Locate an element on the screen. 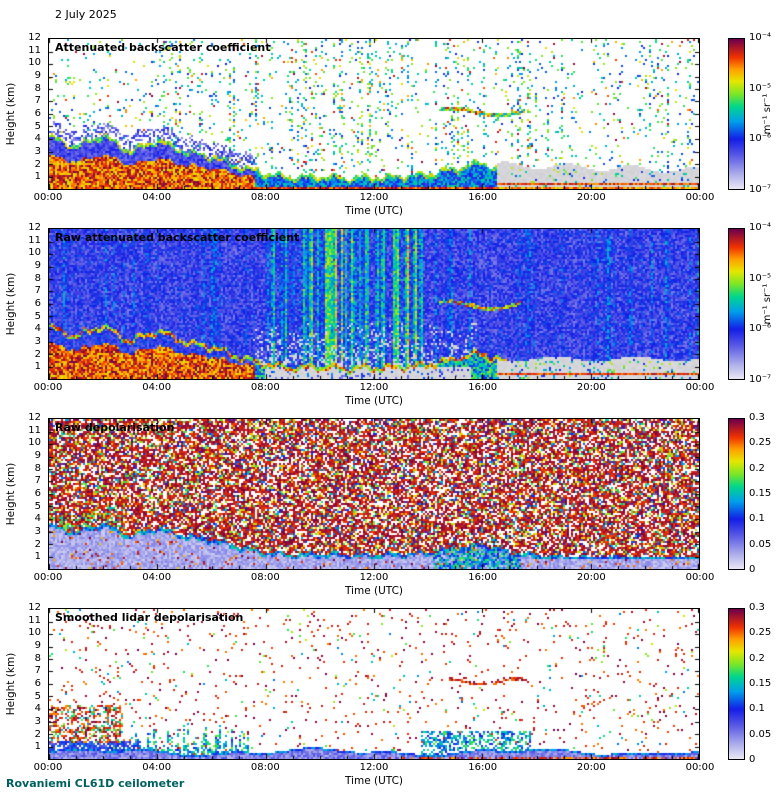 The width and height of the screenshot is (780, 800). plot-title: Raw depolarisation is located at coordinates (115, 427).